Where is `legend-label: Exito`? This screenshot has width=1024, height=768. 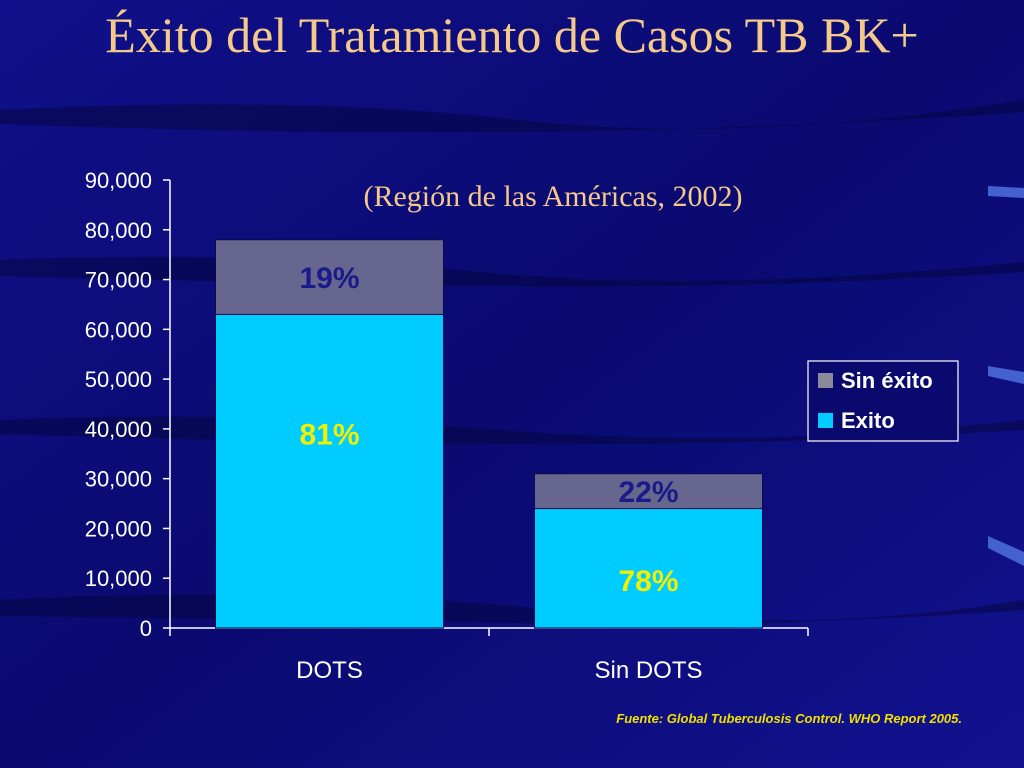 legend-label: Exito is located at coordinates (868, 420).